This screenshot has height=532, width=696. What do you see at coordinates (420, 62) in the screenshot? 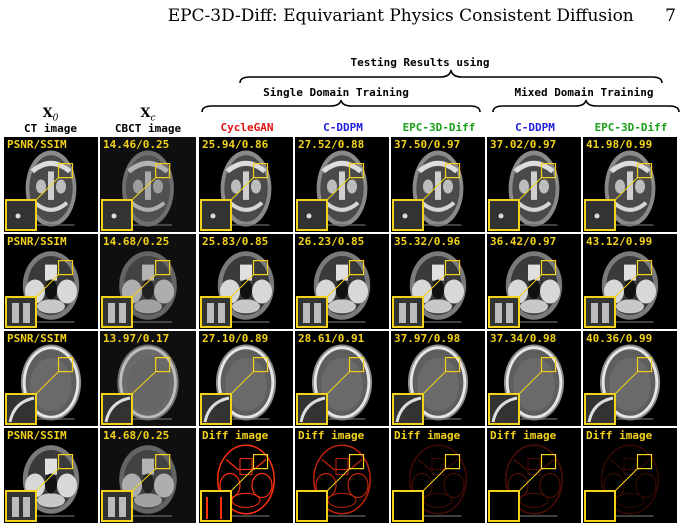
I see `header-testing-results: Testing Results using` at bounding box center [420, 62].